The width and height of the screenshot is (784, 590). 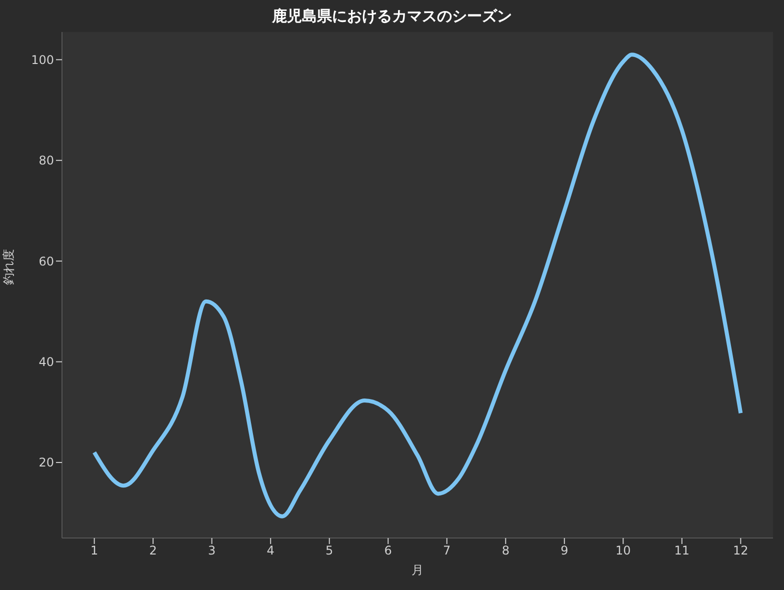 What do you see at coordinates (391, 16) in the screenshot?
I see `chart-title: 鹿児島県におけるカマスのシーズン` at bounding box center [391, 16].